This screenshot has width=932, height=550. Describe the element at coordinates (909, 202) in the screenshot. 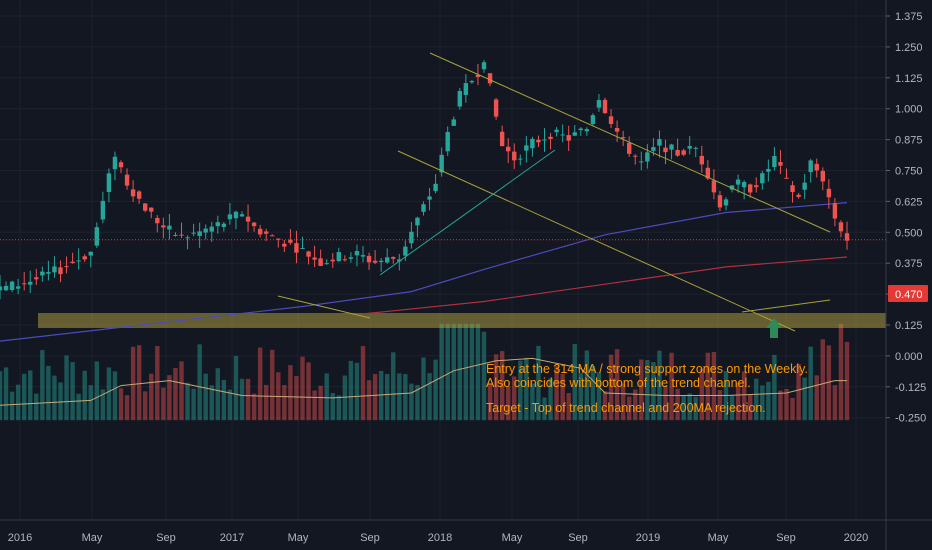

I see `price-tick-label: 0.625` at that location.